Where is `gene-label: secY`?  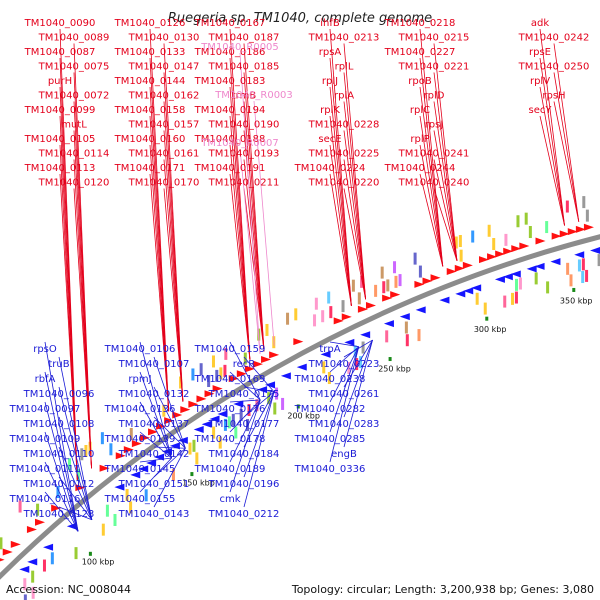 gene-label: secY is located at coordinates (541, 110).